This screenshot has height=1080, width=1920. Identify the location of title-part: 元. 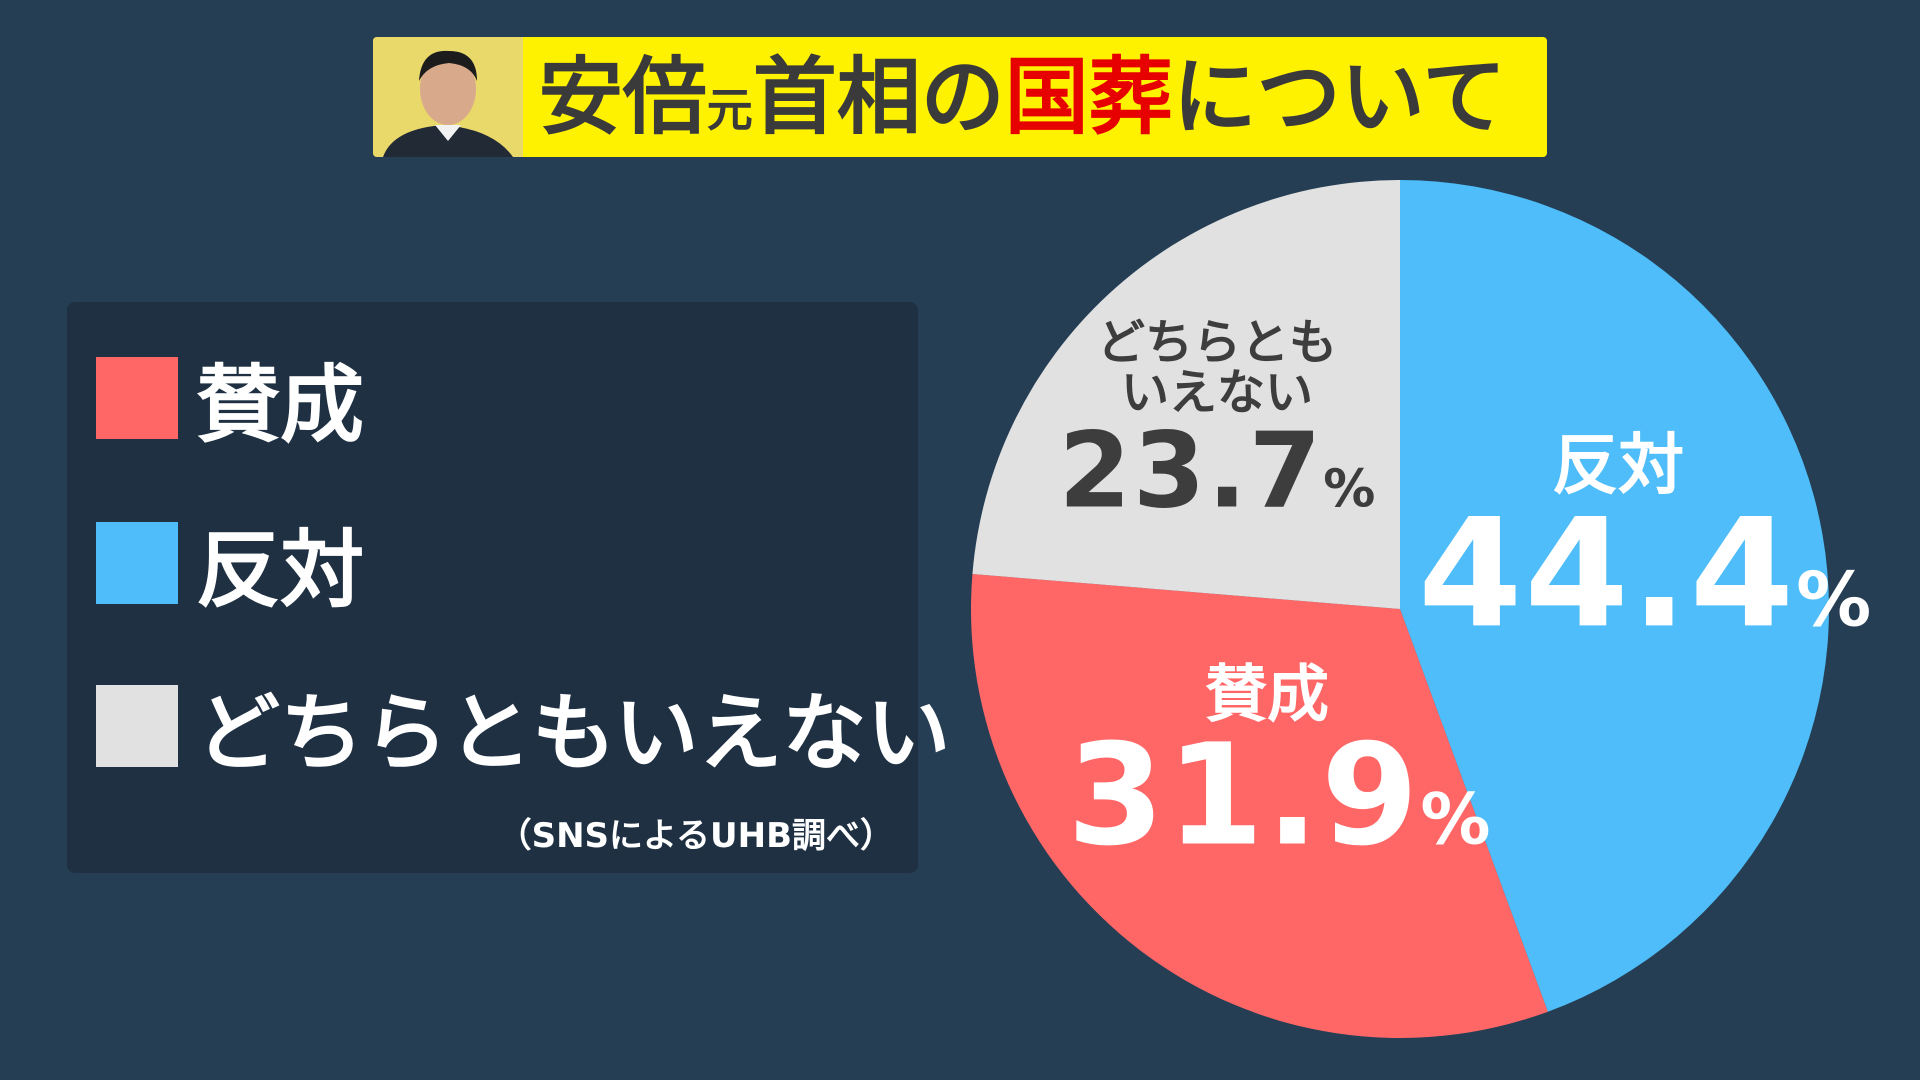
(729, 110).